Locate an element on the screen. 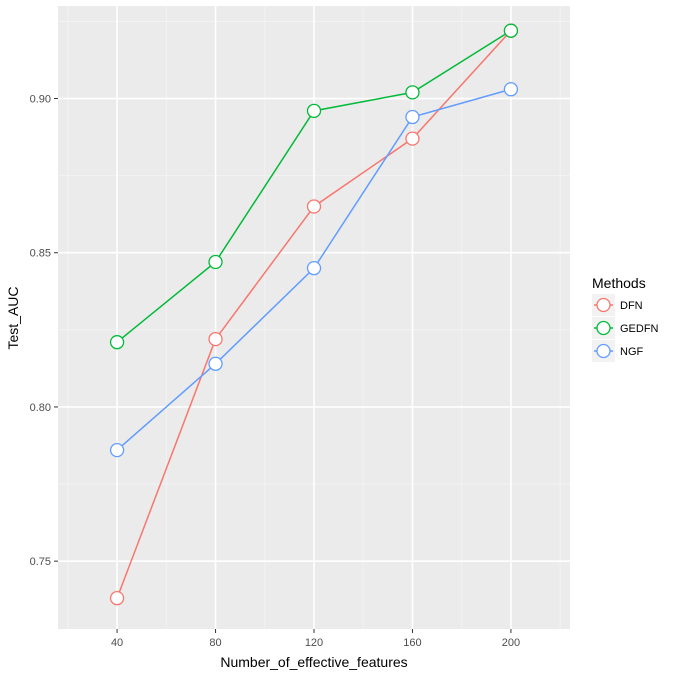 This screenshot has height=676, width=676. x-tick-label: 160 is located at coordinates (412, 643).